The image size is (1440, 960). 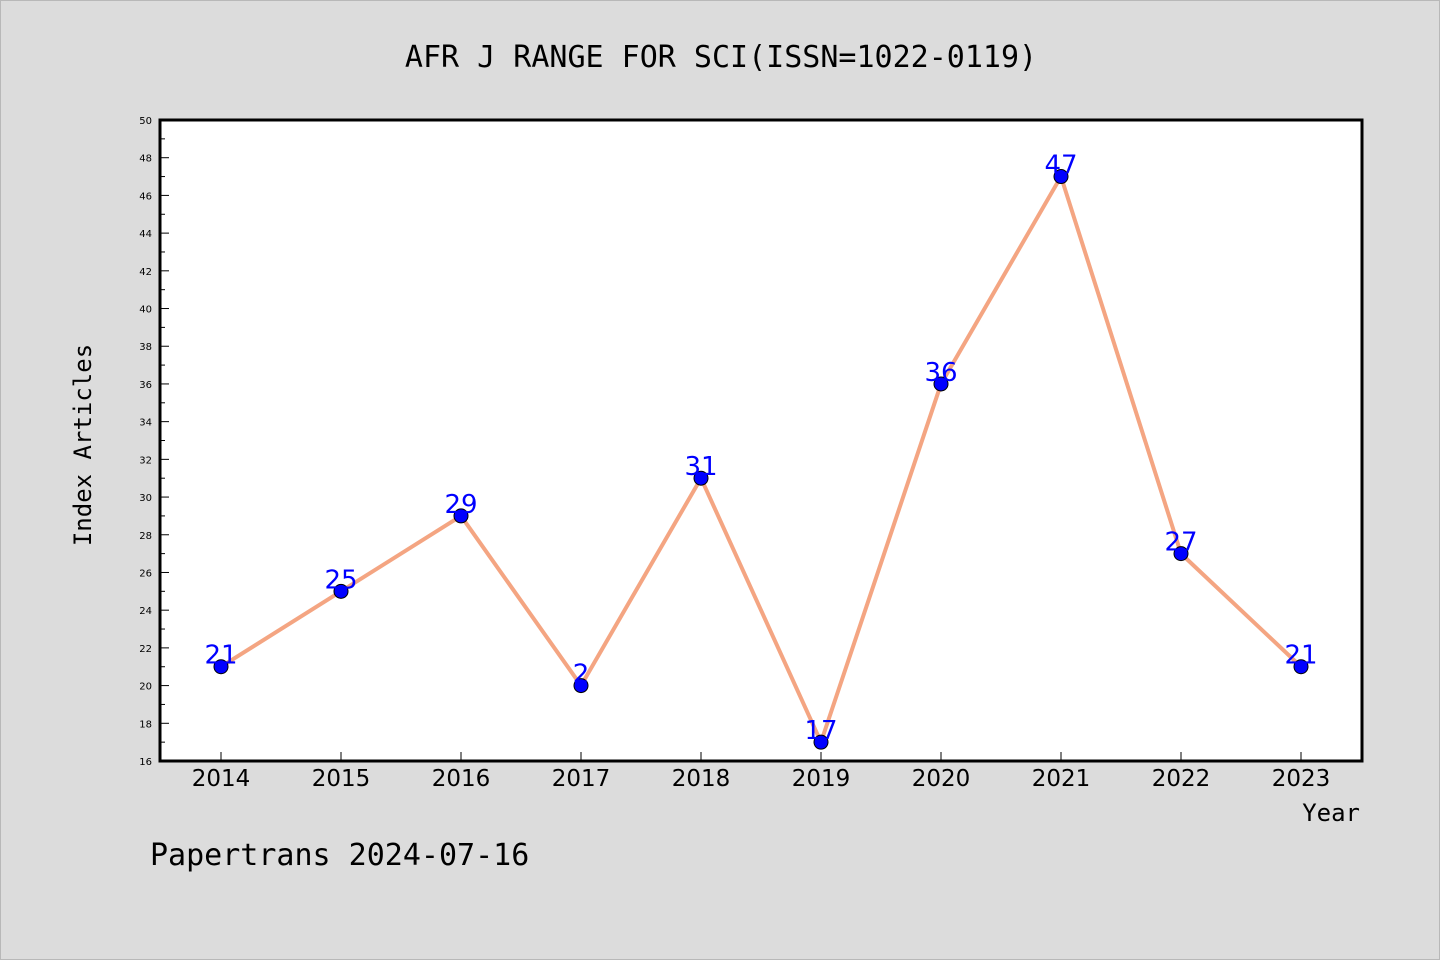 I want to click on y-tick-label: 18, so click(x=145, y=724).